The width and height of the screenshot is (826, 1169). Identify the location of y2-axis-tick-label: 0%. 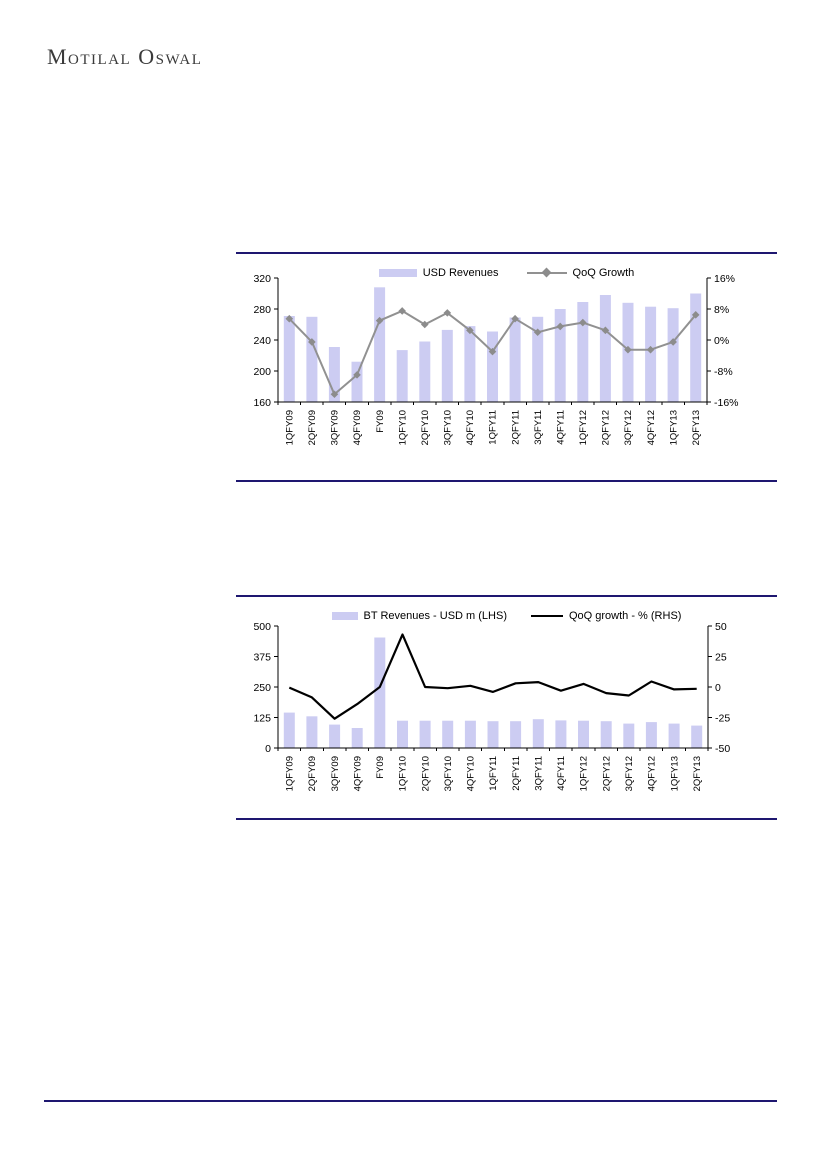
(721, 341).